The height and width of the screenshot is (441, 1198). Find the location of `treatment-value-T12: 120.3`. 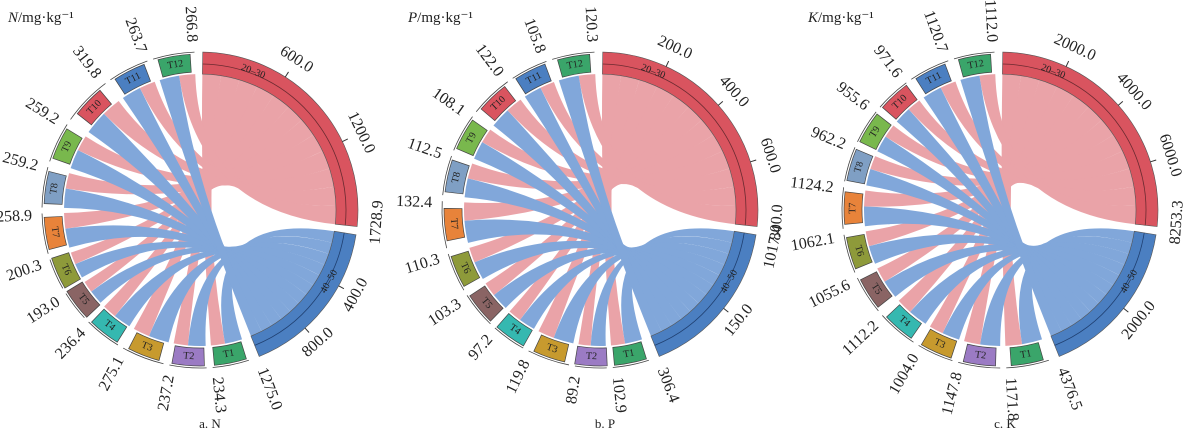

treatment-value-T12: 120.3 is located at coordinates (591, 24).